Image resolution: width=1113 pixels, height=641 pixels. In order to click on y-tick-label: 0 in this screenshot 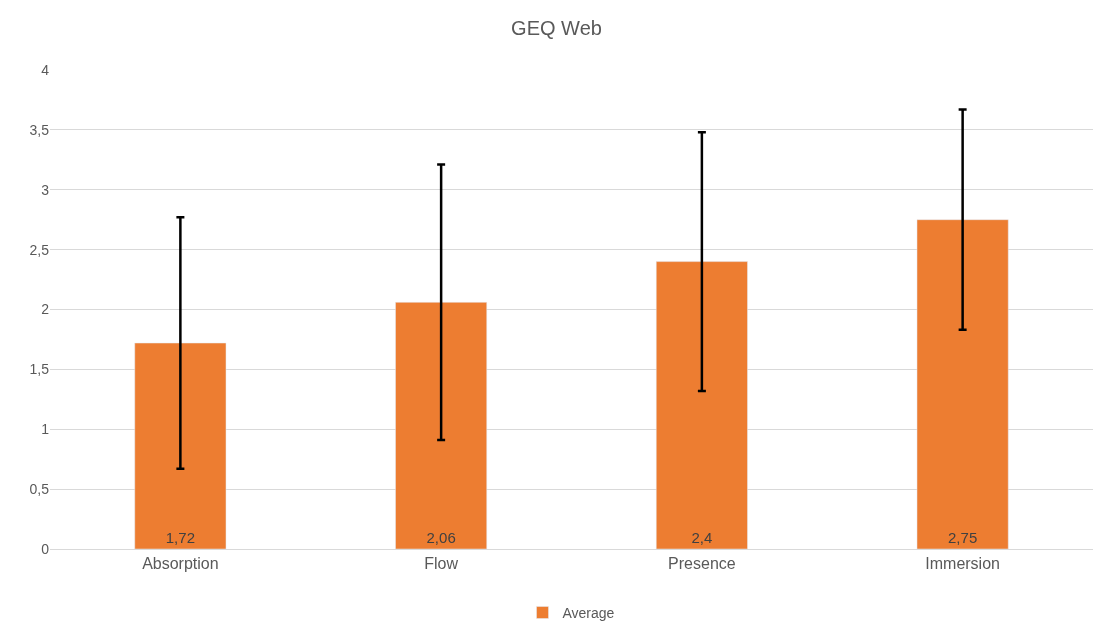, I will do `click(45, 548)`.